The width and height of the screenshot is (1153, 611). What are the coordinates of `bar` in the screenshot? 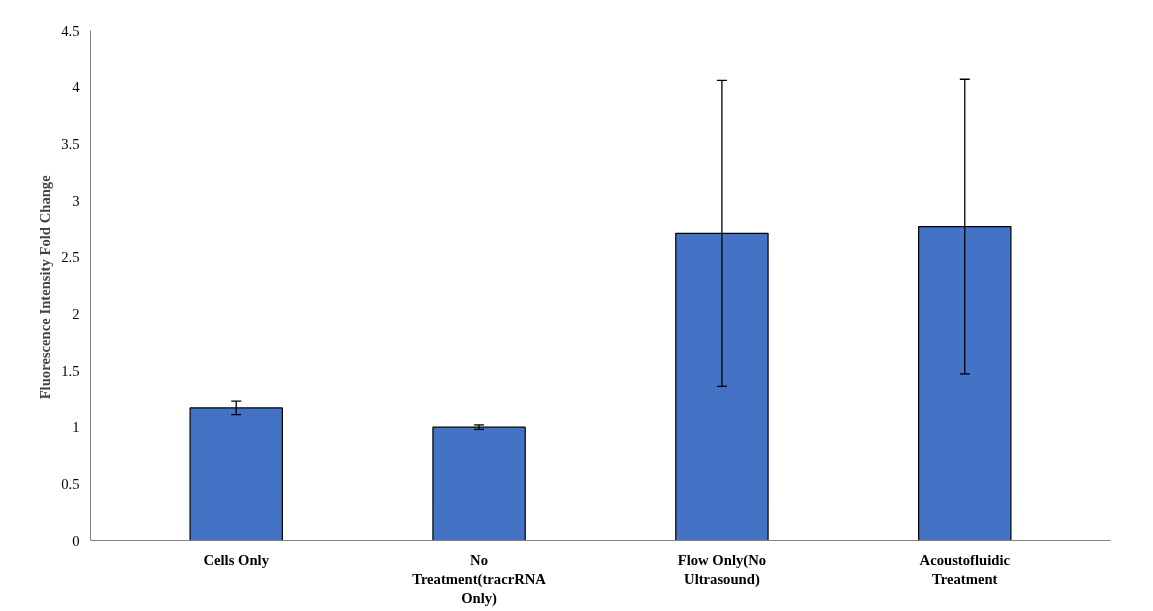 It's located at (479, 483).